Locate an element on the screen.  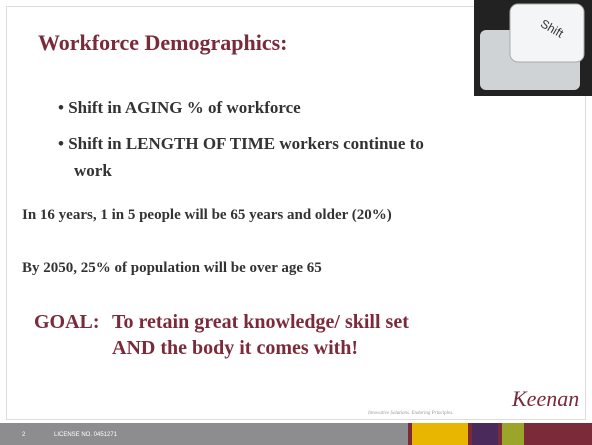
shift-key-image: Shift is located at coordinates (533, 48).